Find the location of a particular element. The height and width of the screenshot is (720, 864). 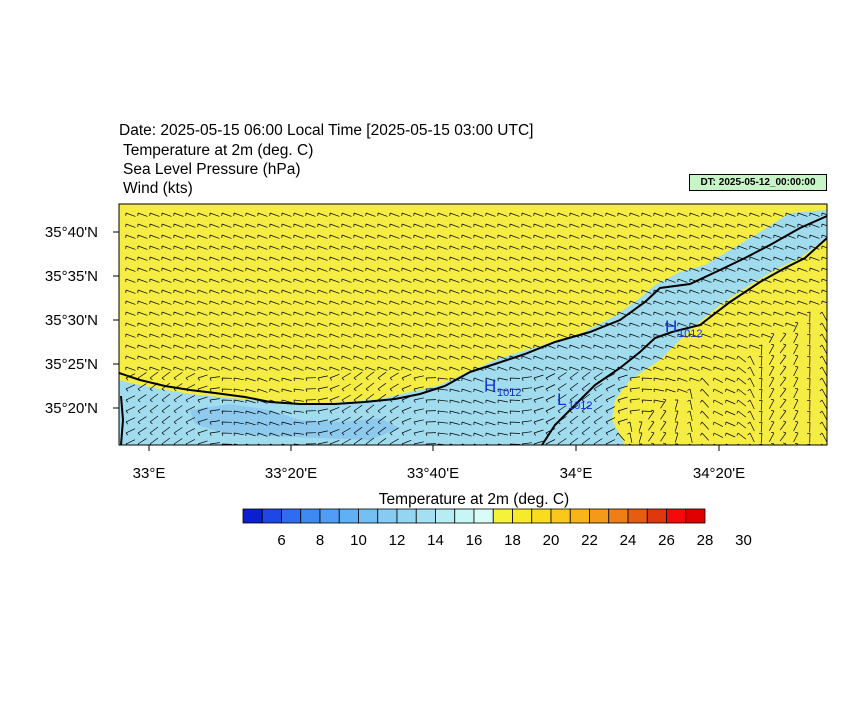

pressure-high-value: 1012 is located at coordinates (690, 334).